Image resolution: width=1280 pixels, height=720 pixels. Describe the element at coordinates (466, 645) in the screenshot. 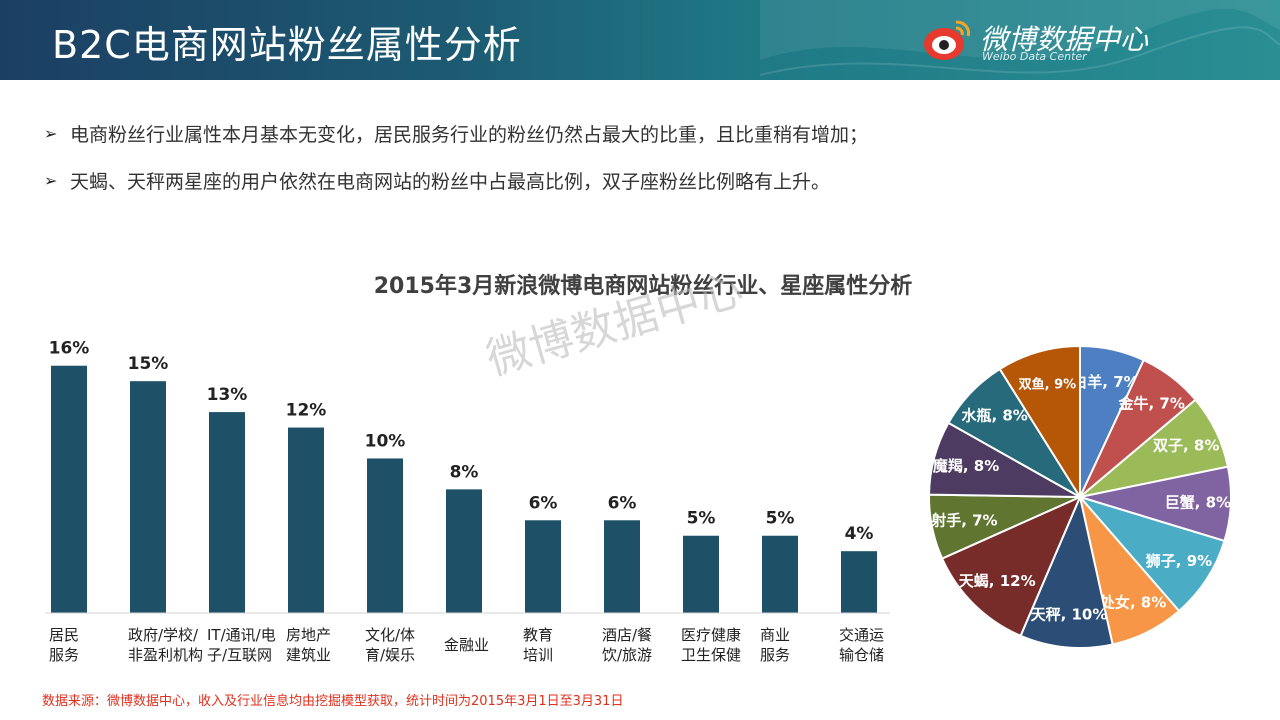

I see `bar-category-label: 金融业` at that location.